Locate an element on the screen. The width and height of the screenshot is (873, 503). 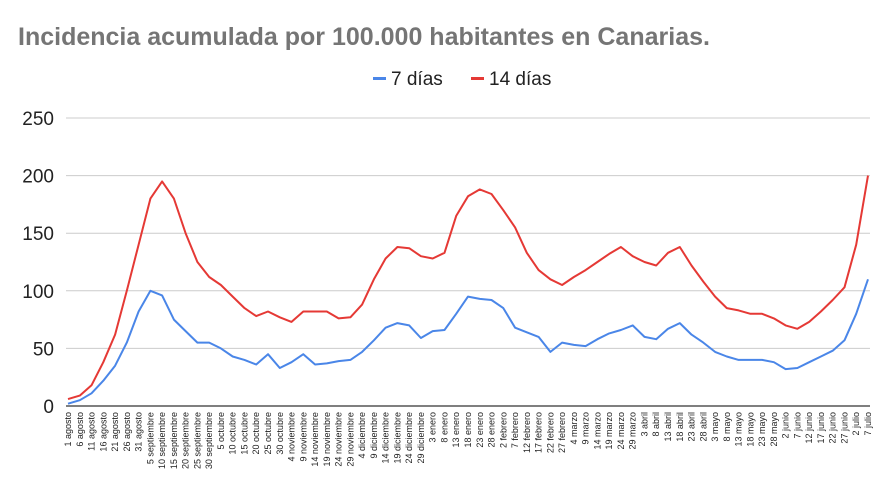
x-tick-label: 8 mayo is located at coordinates (727, 427).